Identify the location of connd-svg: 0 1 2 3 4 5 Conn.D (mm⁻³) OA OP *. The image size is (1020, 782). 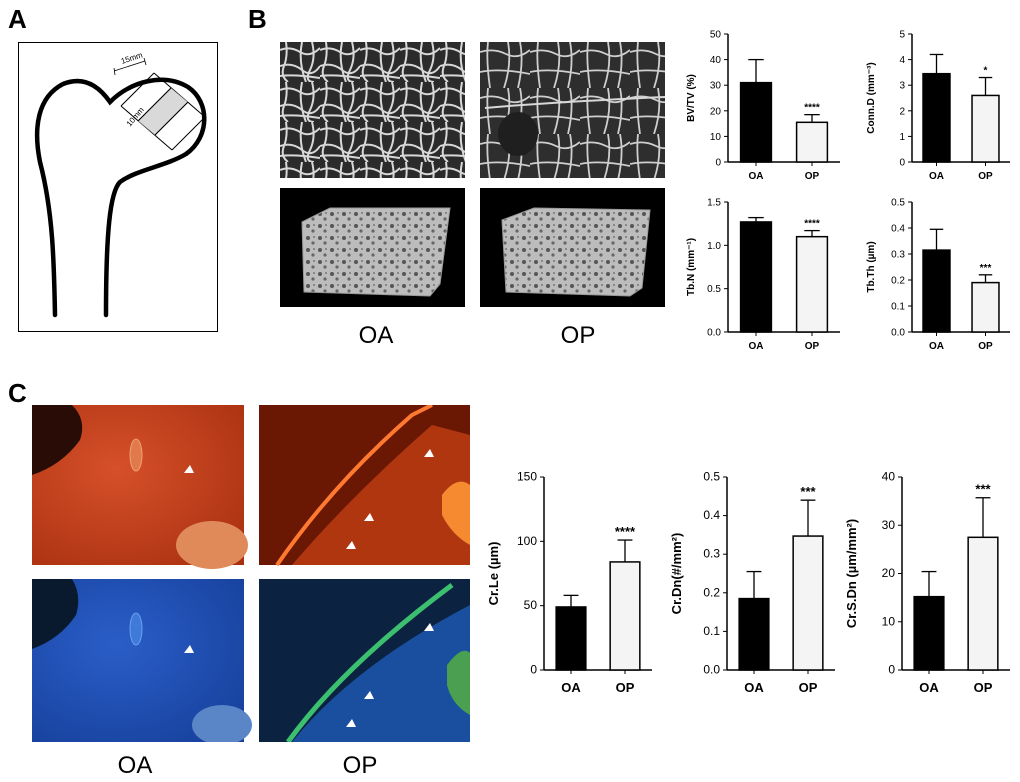
(938, 106).